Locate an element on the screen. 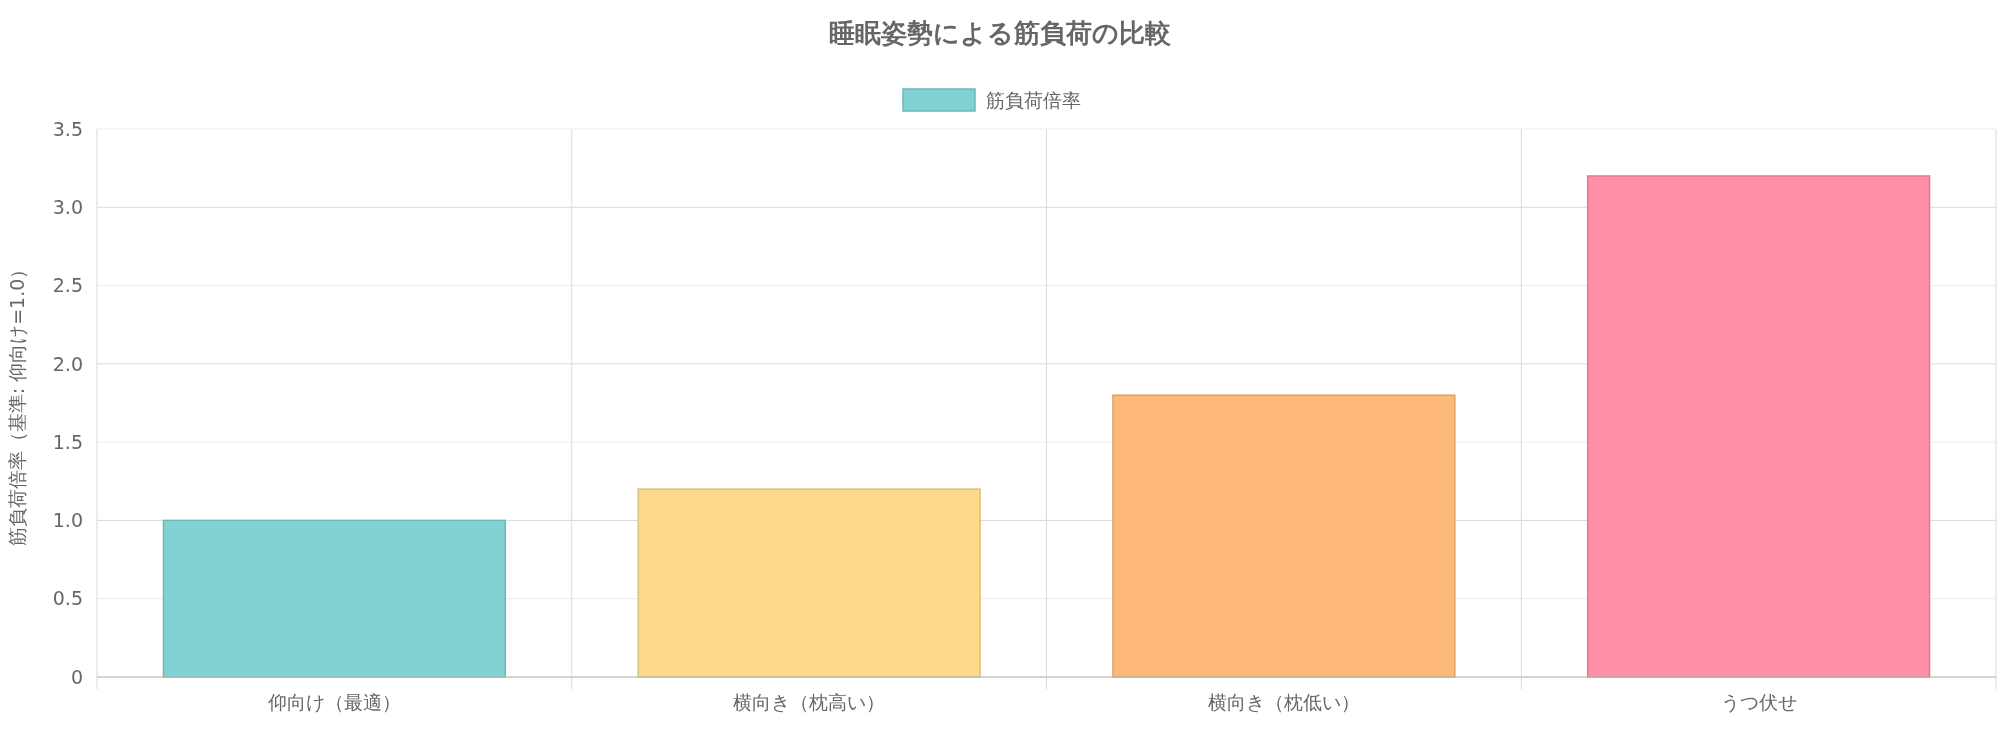 The image size is (2000, 730). x-tick-label: 横向き（枕低い） is located at coordinates (1283, 702).